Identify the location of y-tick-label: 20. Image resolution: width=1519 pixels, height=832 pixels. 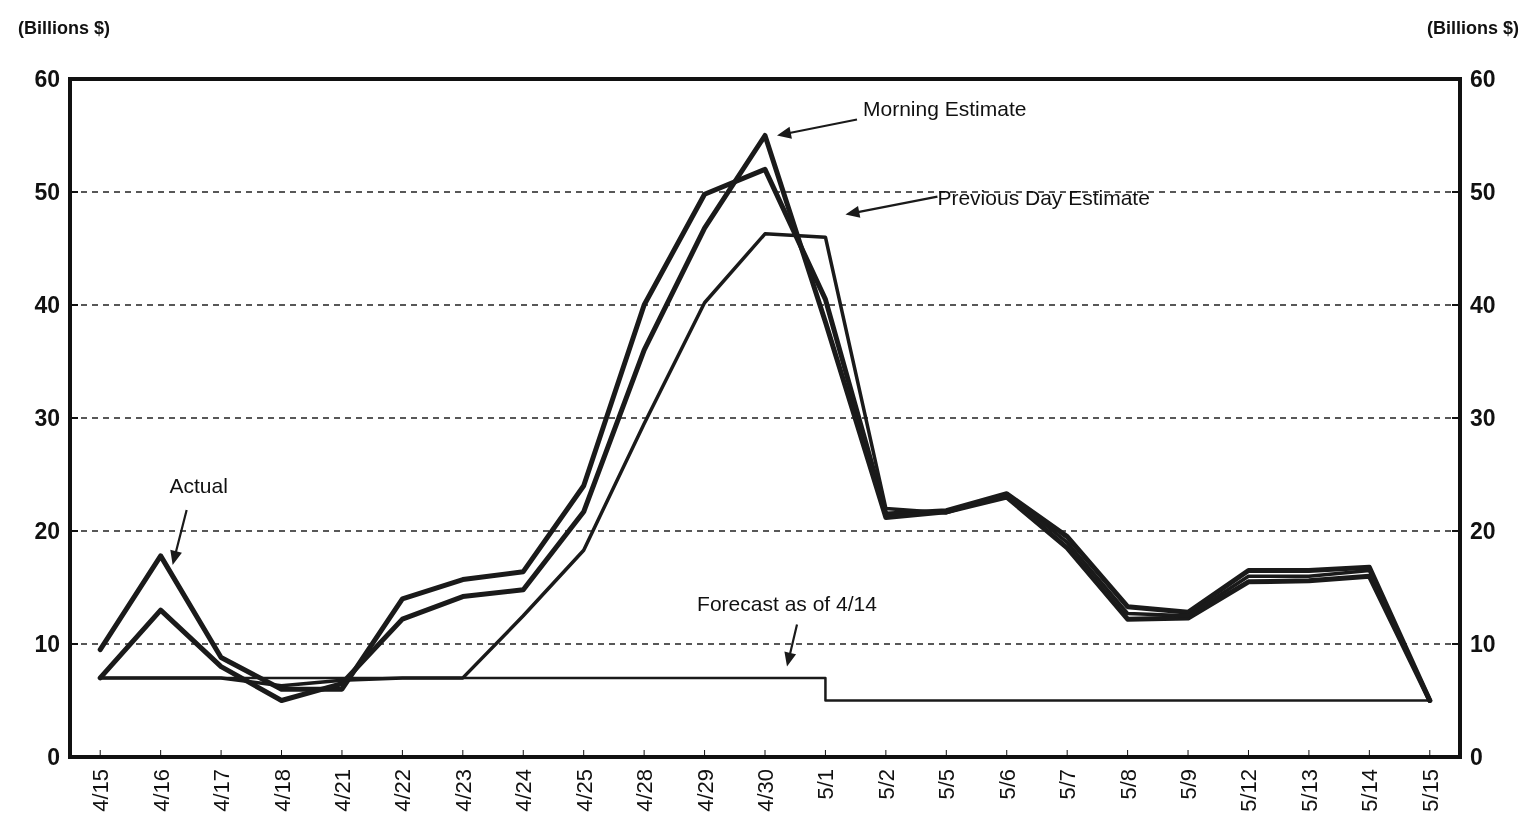
(47, 531).